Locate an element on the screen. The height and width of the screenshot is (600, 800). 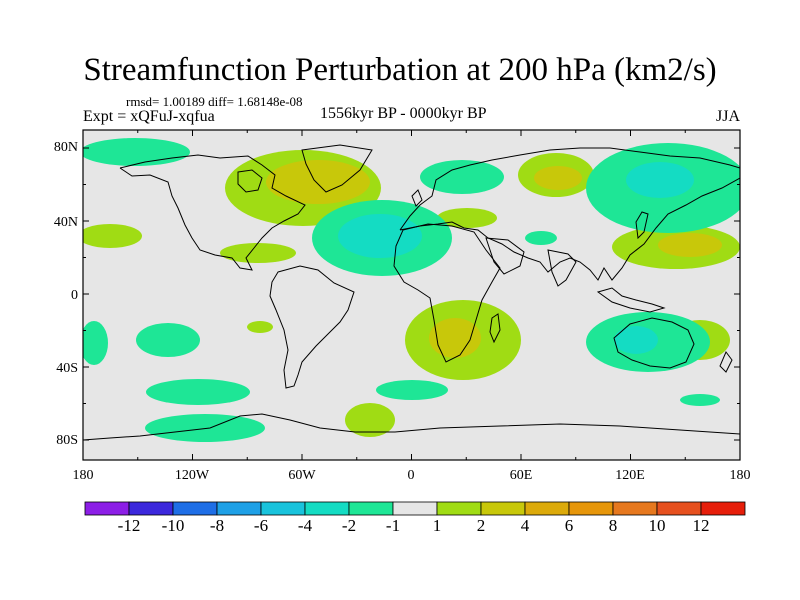
colorbar-label: 2 is located at coordinates (481, 525).